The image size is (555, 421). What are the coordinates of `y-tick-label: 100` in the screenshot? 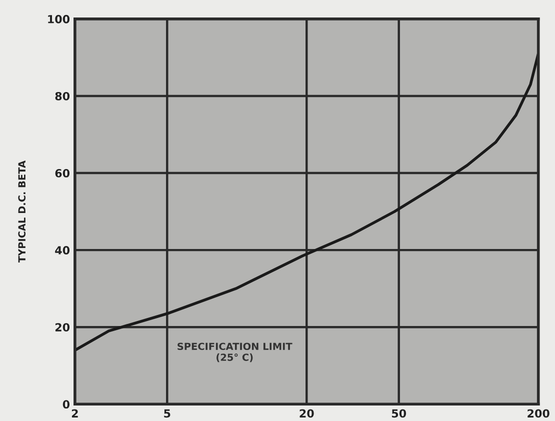 It's located at (59, 19).